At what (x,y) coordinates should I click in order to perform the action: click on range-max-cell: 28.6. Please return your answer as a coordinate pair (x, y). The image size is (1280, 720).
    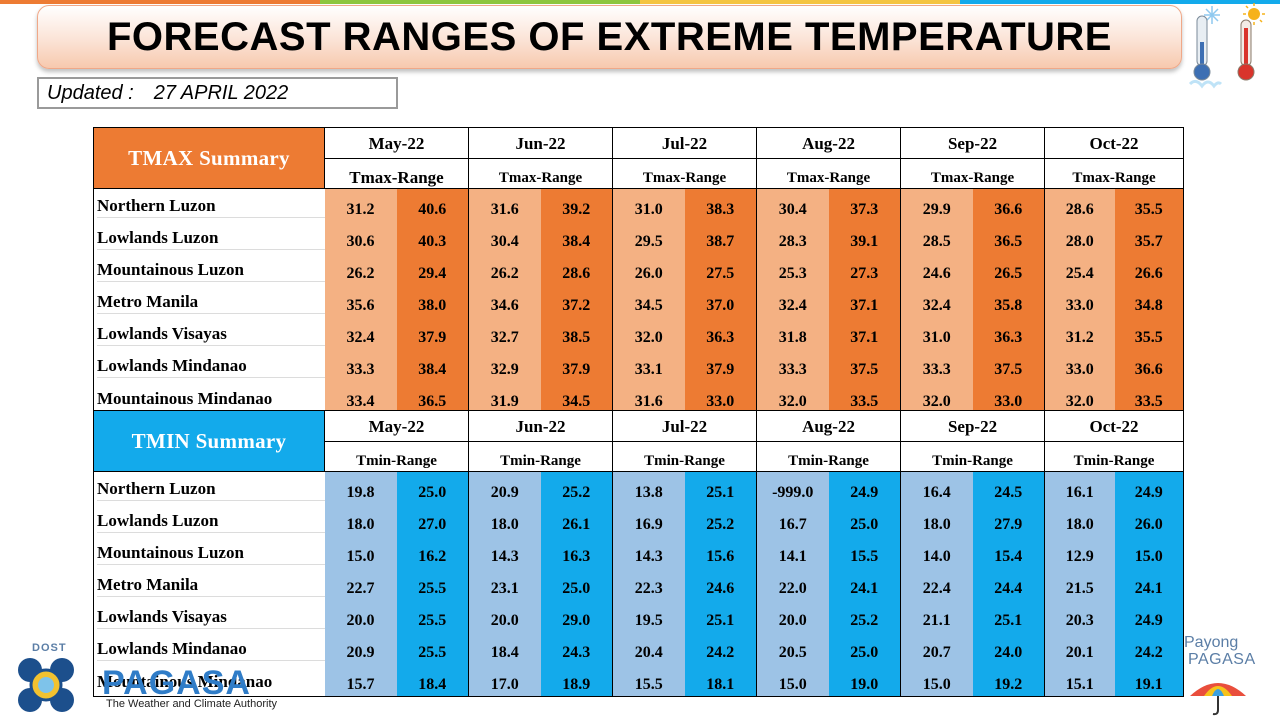
    Looking at the image, I should click on (577, 269).